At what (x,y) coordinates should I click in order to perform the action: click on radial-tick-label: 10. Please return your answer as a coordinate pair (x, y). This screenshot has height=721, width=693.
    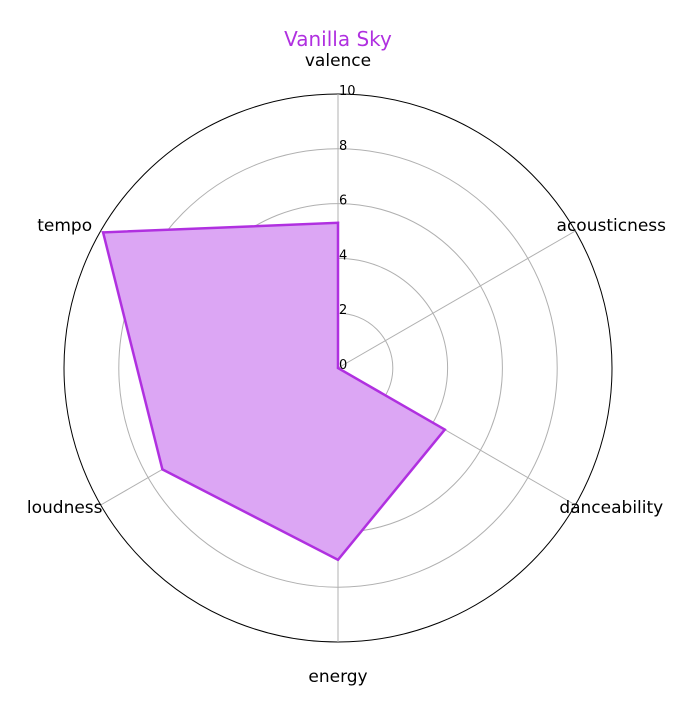
    Looking at the image, I should click on (347, 91).